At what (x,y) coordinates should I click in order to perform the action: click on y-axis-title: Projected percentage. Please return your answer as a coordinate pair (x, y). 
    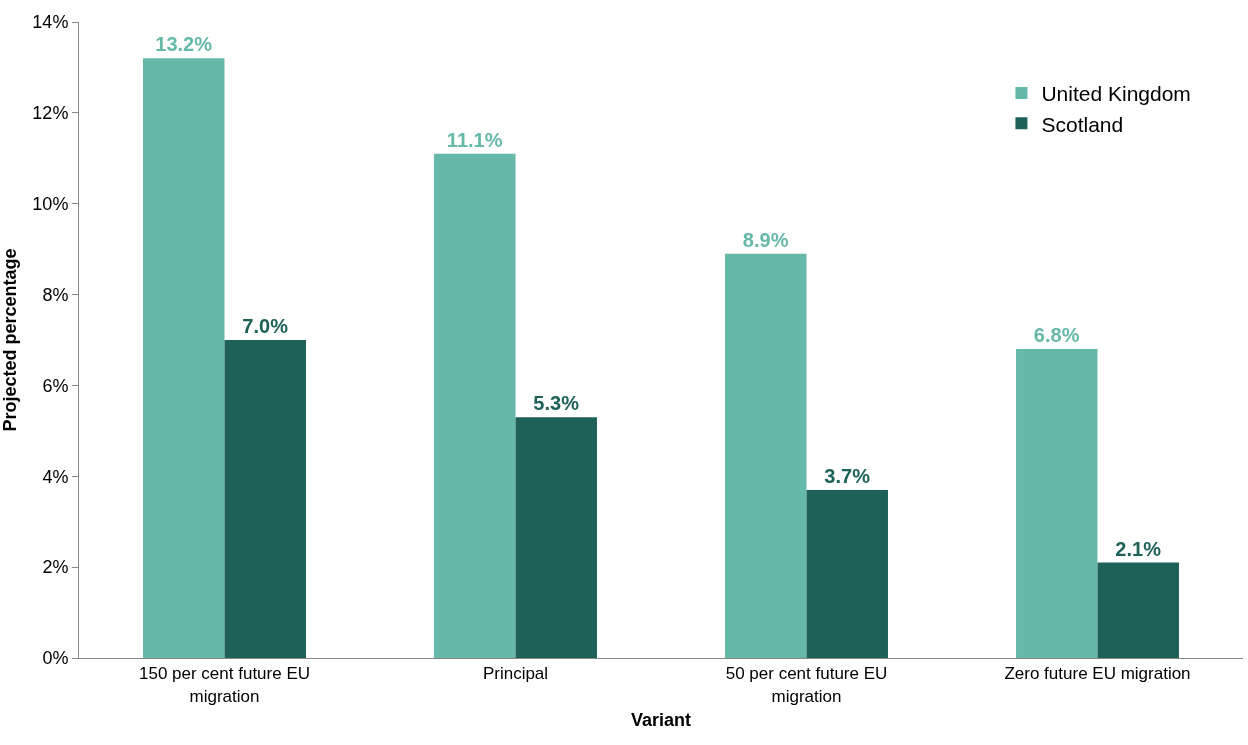
    Looking at the image, I should click on (10, 340).